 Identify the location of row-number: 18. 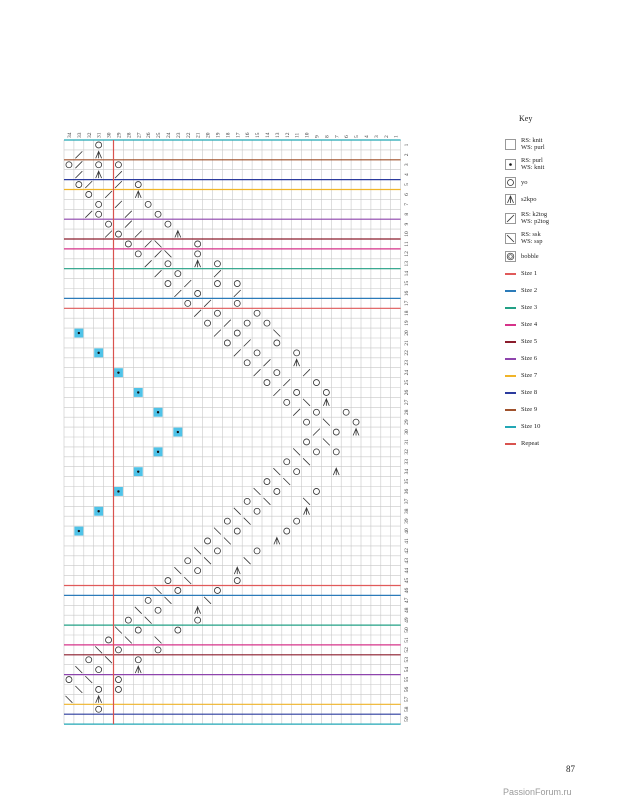
(407, 313).